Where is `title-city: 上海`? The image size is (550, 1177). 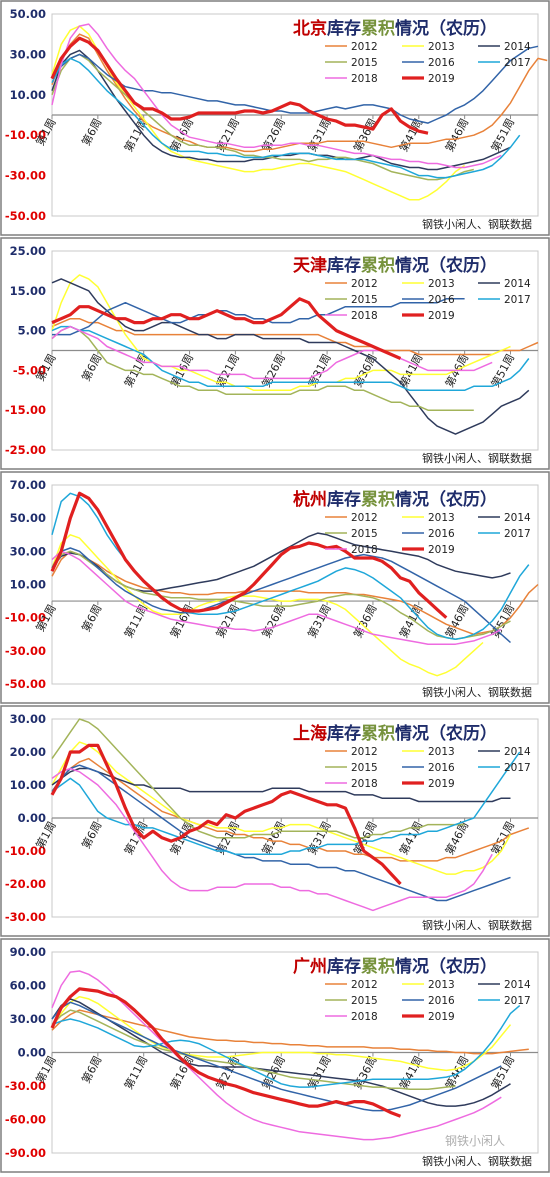
title-city: 上海 is located at coordinates (310, 733).